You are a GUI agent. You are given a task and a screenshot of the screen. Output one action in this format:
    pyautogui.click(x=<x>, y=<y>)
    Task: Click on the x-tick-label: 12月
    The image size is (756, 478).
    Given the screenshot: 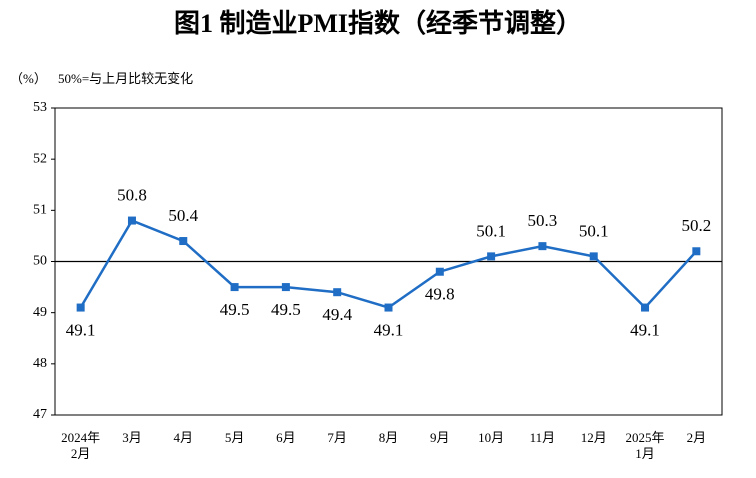 What is the action you would take?
    pyautogui.click(x=594, y=437)
    